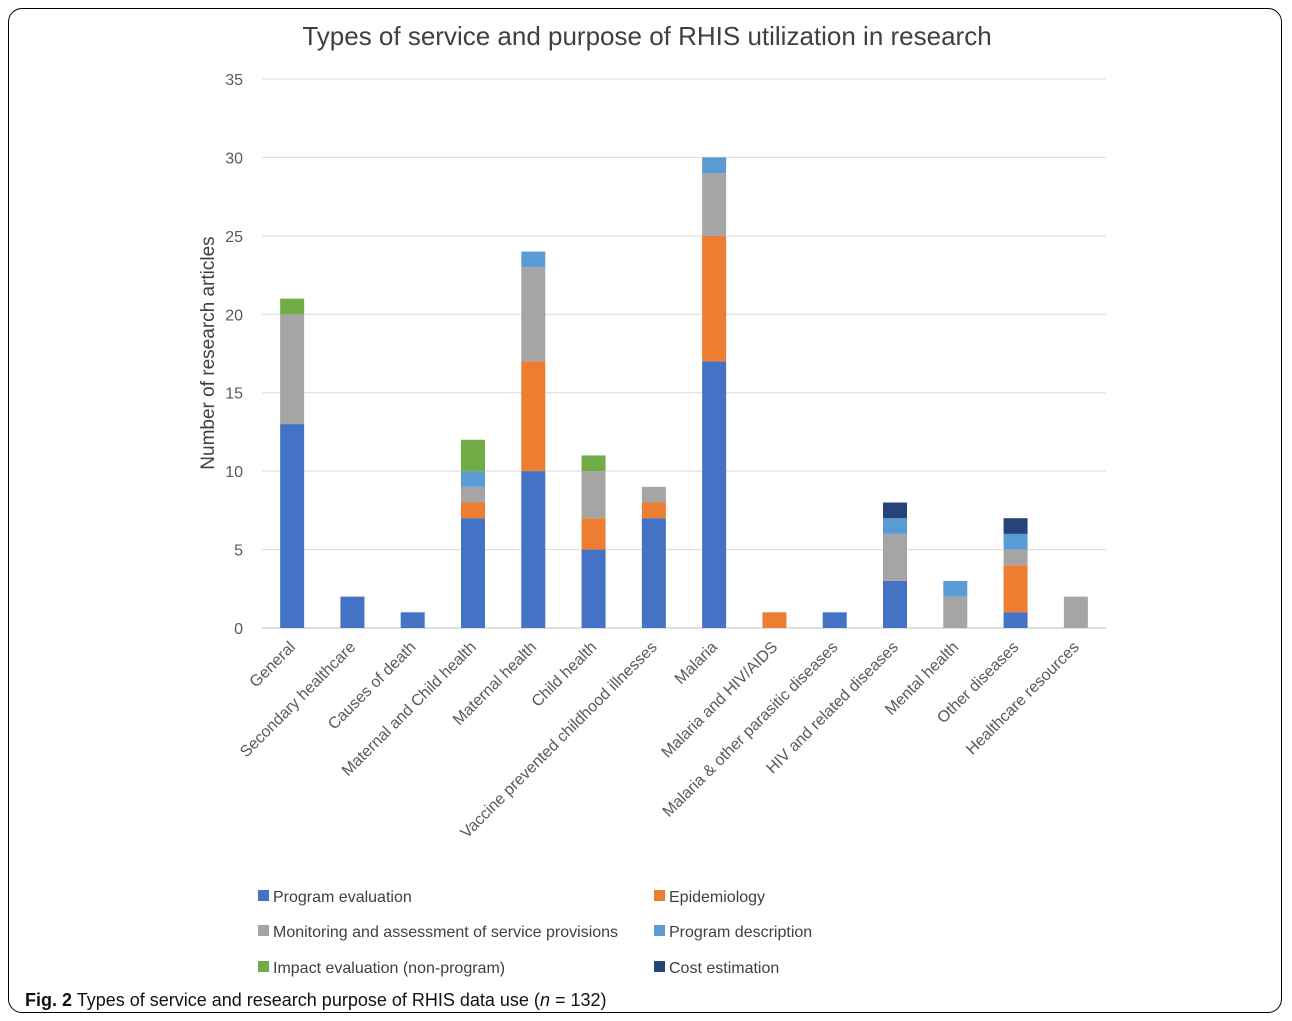 This screenshot has height=1021, width=1292. I want to click on y-tick-label: 30, so click(234, 158).